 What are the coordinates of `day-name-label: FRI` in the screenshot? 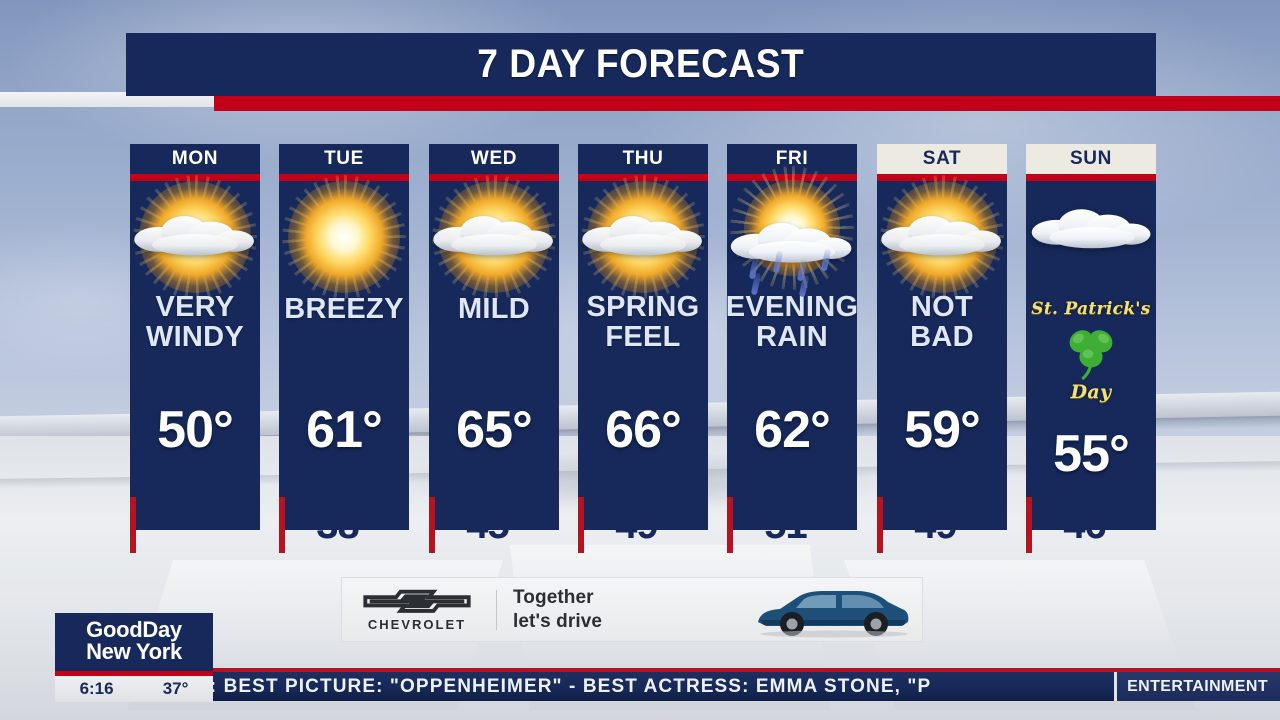 It's located at (792, 159).